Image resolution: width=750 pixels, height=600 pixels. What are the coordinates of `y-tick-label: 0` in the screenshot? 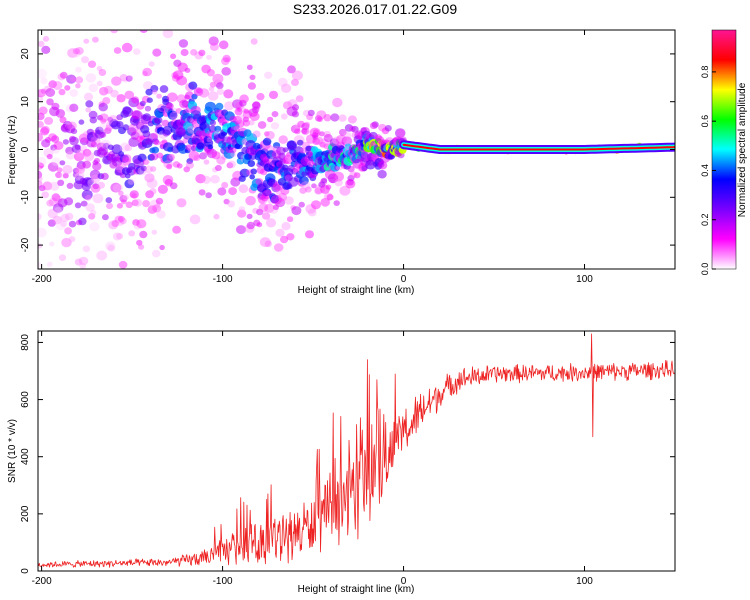 It's located at (25, 149).